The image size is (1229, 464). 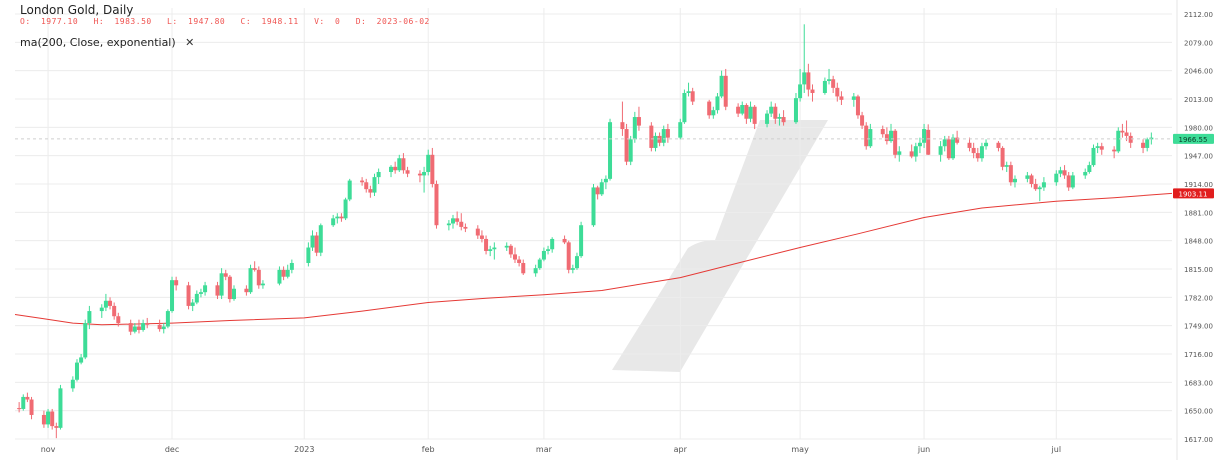 I want to click on y-tick-label: 1782.00, so click(x=1198, y=298).